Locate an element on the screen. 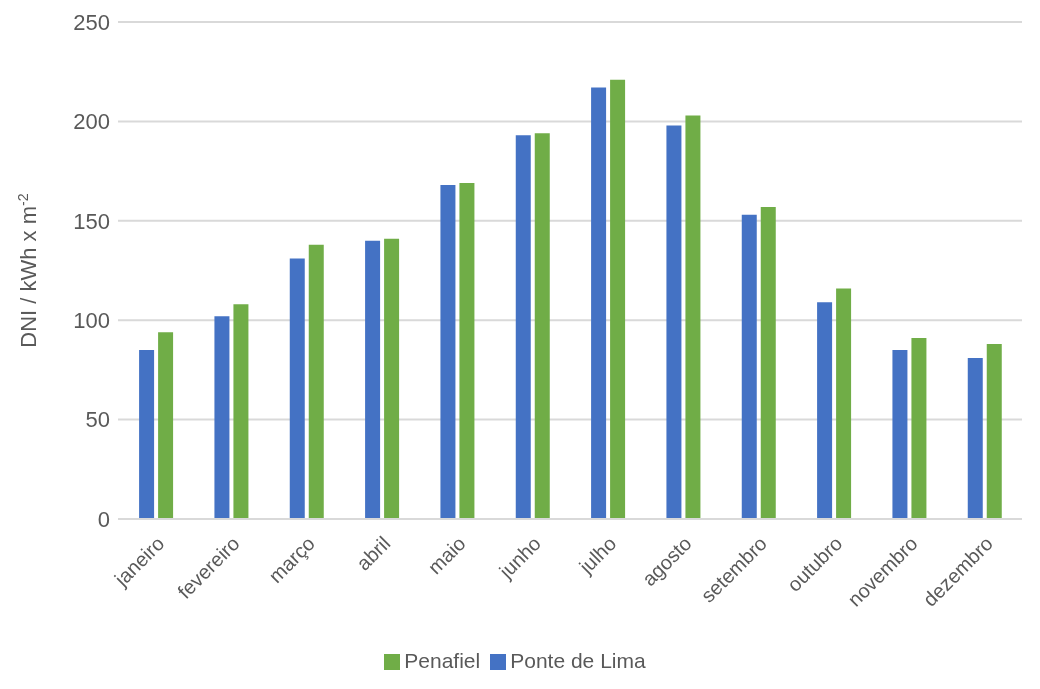 This screenshot has width=1040, height=689. y-tick-label: 150 is located at coordinates (91, 221).